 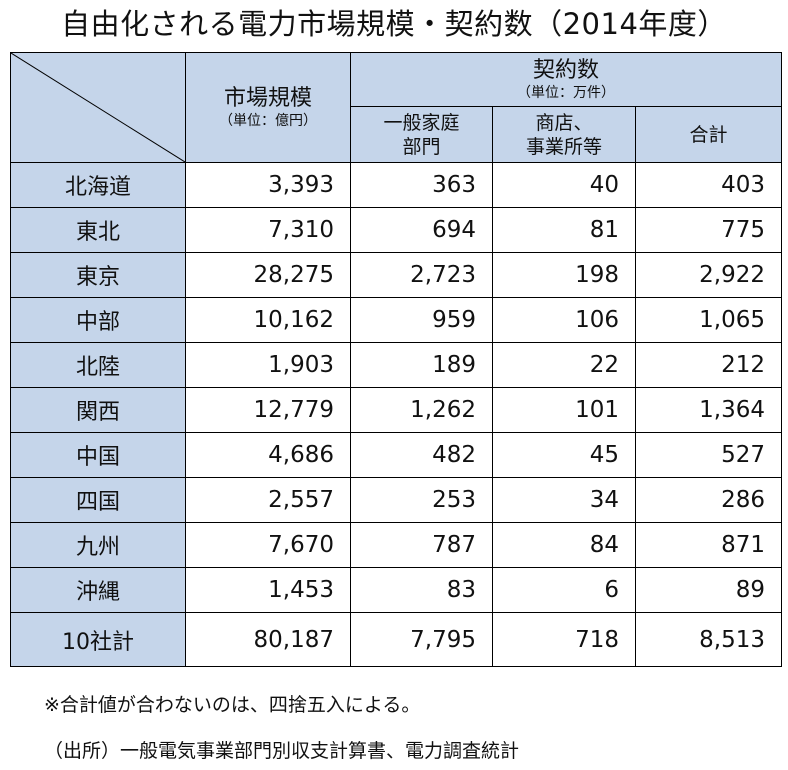 I want to click on commercial-label-1: 商店、, so click(x=564, y=122).